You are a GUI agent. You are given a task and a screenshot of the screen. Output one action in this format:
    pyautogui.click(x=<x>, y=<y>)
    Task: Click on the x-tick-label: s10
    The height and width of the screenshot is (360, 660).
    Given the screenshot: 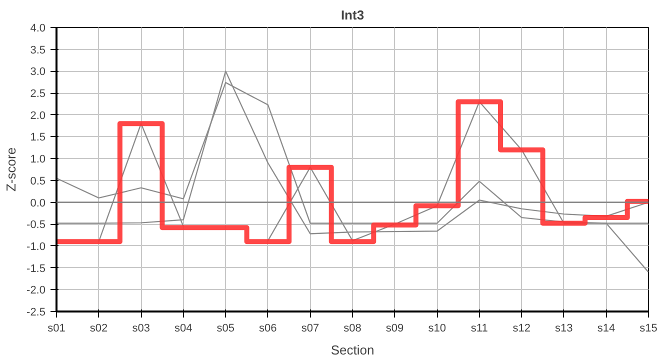 What is the action you would take?
    pyautogui.click(x=437, y=328)
    